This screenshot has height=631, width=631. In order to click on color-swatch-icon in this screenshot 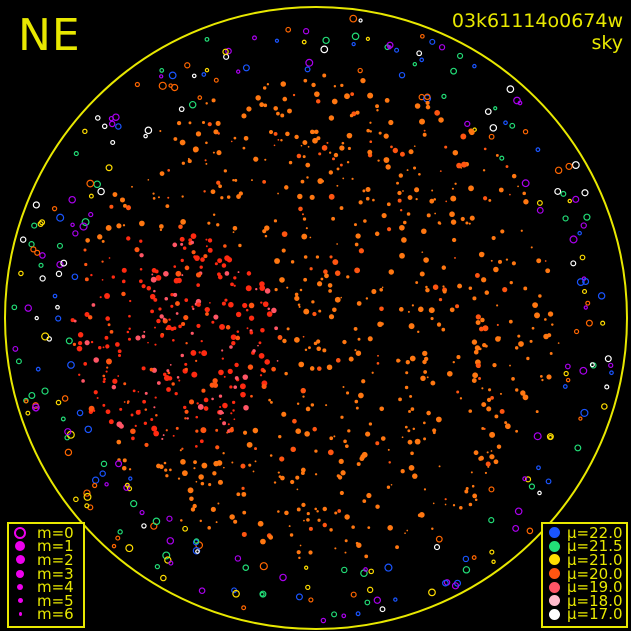, I will do `click(554, 574)`.